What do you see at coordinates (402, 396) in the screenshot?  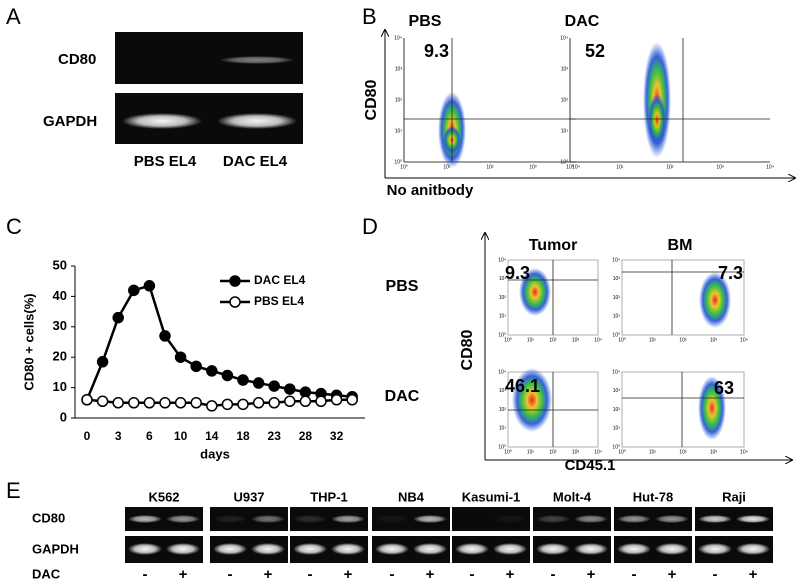 I see `row-label: DAC` at bounding box center [402, 396].